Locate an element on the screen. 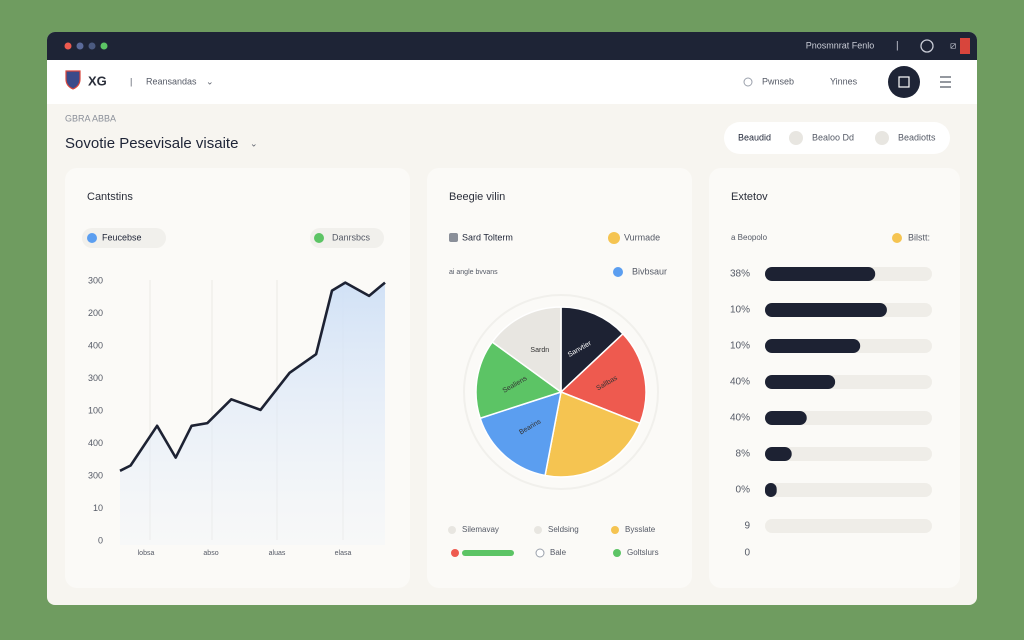  status-text: Pnosmnrat Fenlo is located at coordinates (840, 45).